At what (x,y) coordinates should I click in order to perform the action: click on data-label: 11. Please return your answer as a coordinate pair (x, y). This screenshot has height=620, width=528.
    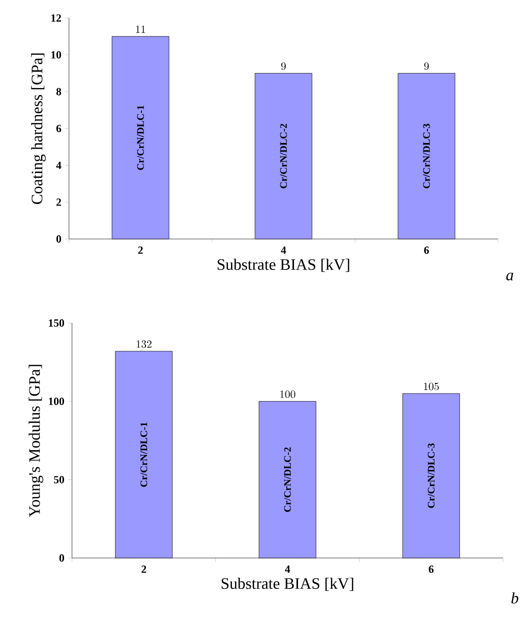
    Looking at the image, I should click on (141, 29).